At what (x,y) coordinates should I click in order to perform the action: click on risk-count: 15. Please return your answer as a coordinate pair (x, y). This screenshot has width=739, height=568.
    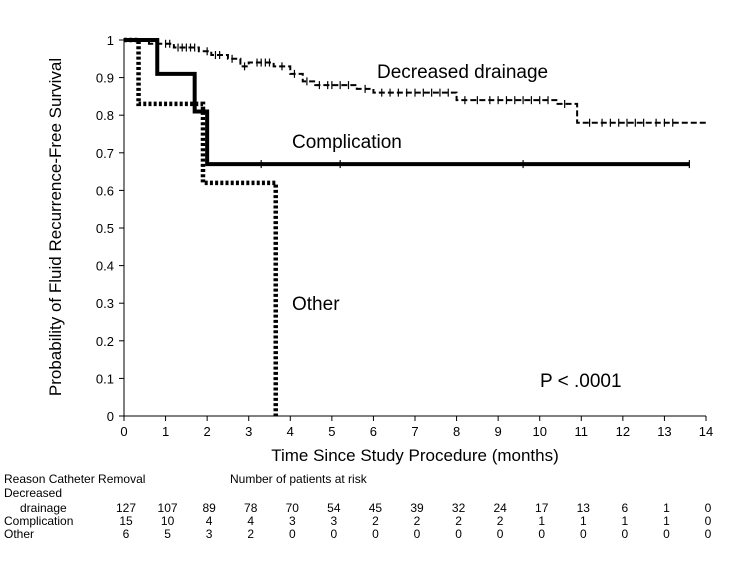
    Looking at the image, I should click on (126, 521).